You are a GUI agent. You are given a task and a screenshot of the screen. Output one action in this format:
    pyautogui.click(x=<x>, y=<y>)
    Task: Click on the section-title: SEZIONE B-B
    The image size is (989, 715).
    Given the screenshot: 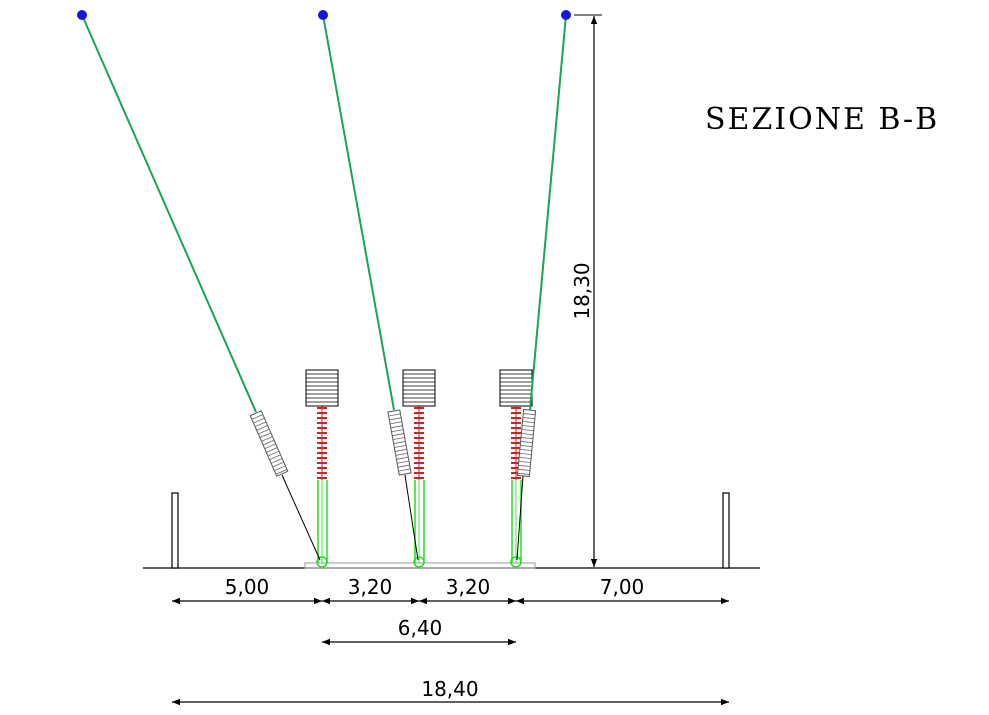 What is the action you would take?
    pyautogui.click(x=822, y=119)
    